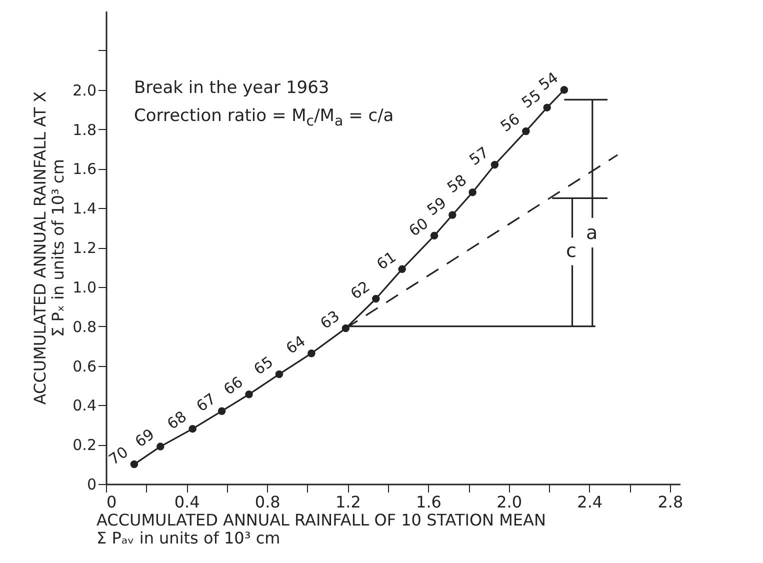 The width and height of the screenshot is (763, 563). What do you see at coordinates (590, 502) in the screenshot?
I see `x-tick-label: 2.4` at bounding box center [590, 502].